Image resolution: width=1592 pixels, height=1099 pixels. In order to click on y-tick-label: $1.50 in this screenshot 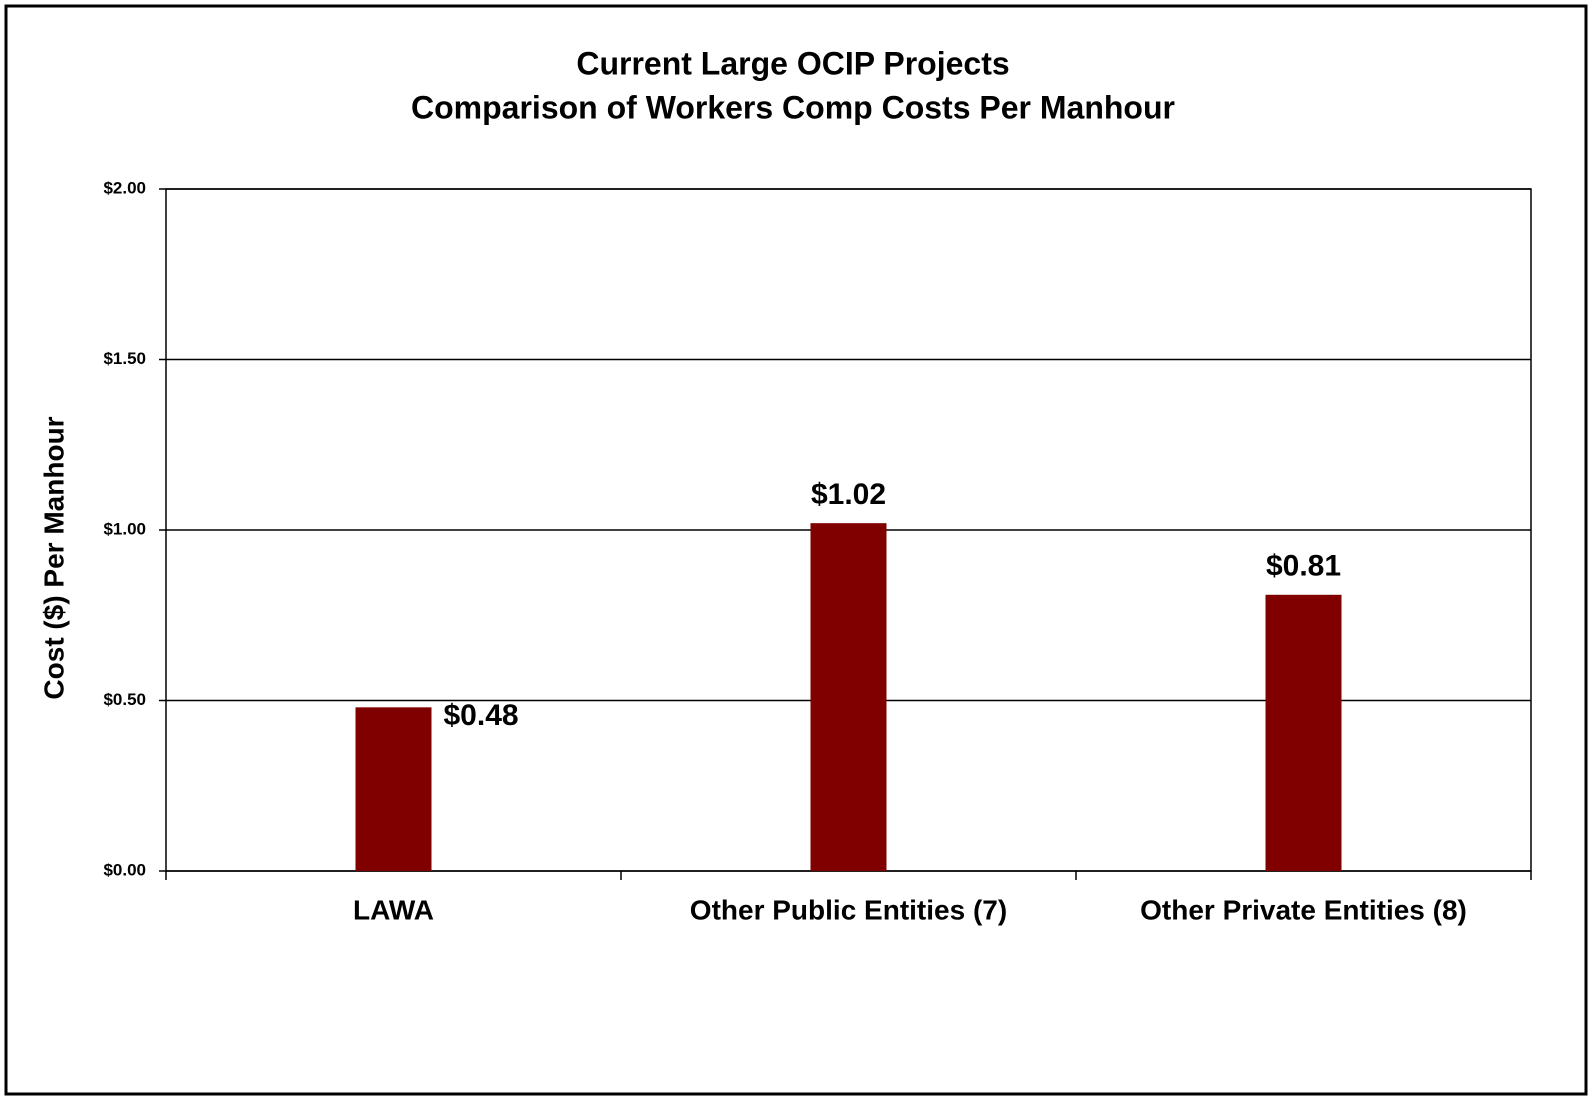, I will do `click(124, 358)`.